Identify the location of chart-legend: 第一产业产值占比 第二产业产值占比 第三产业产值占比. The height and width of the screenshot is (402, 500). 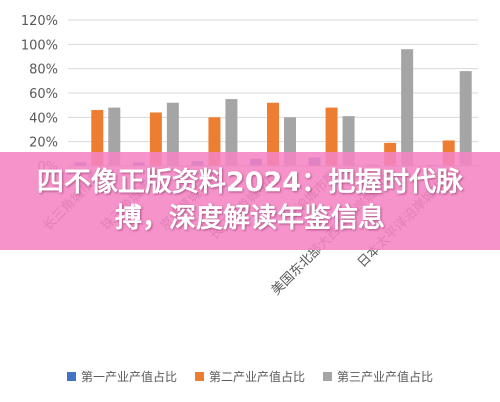
(250, 376).